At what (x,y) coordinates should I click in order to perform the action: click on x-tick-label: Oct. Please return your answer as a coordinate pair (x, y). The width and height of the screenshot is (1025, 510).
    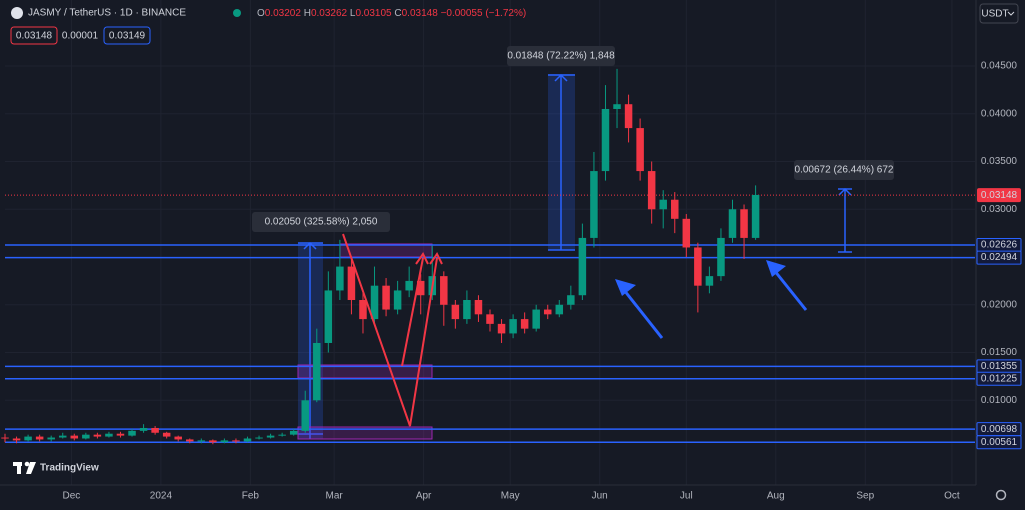
    Looking at the image, I should click on (952, 496).